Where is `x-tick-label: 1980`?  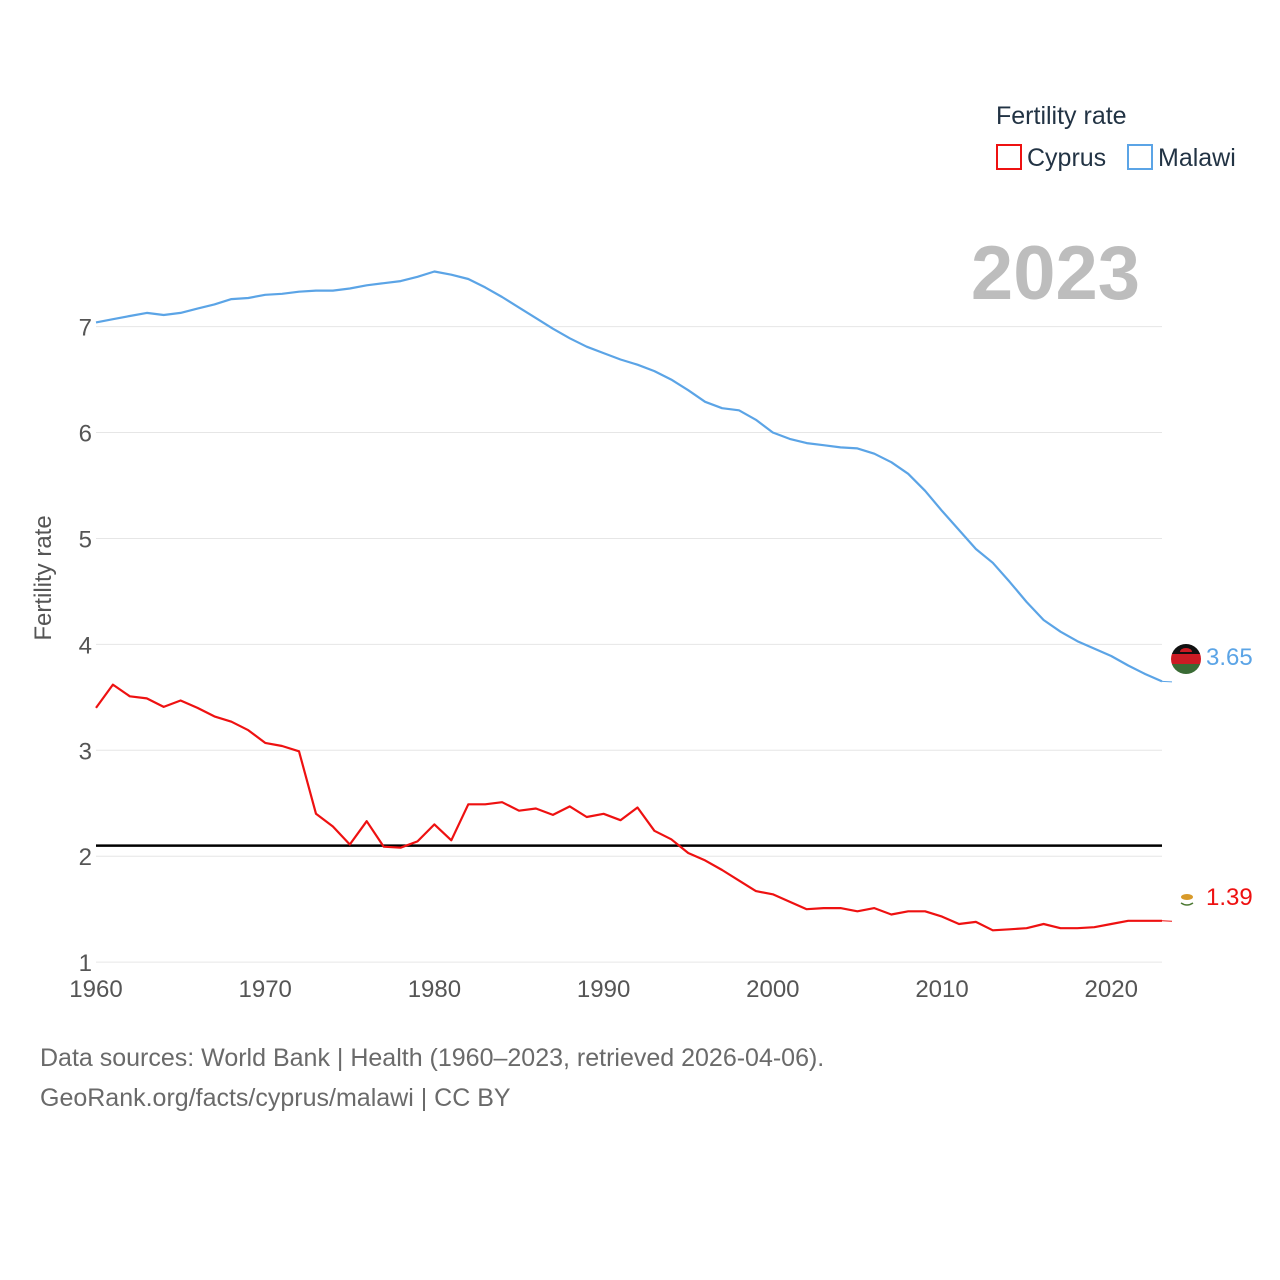
x-tick-label: 1980 is located at coordinates (434, 989).